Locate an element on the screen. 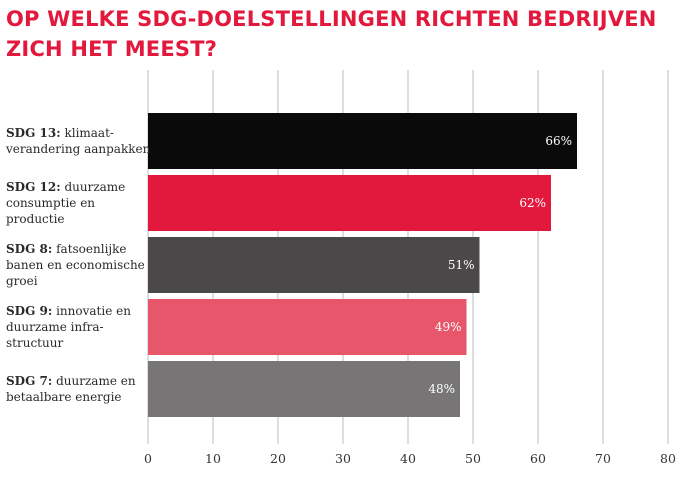  category-label-line: groei is located at coordinates (22, 281).